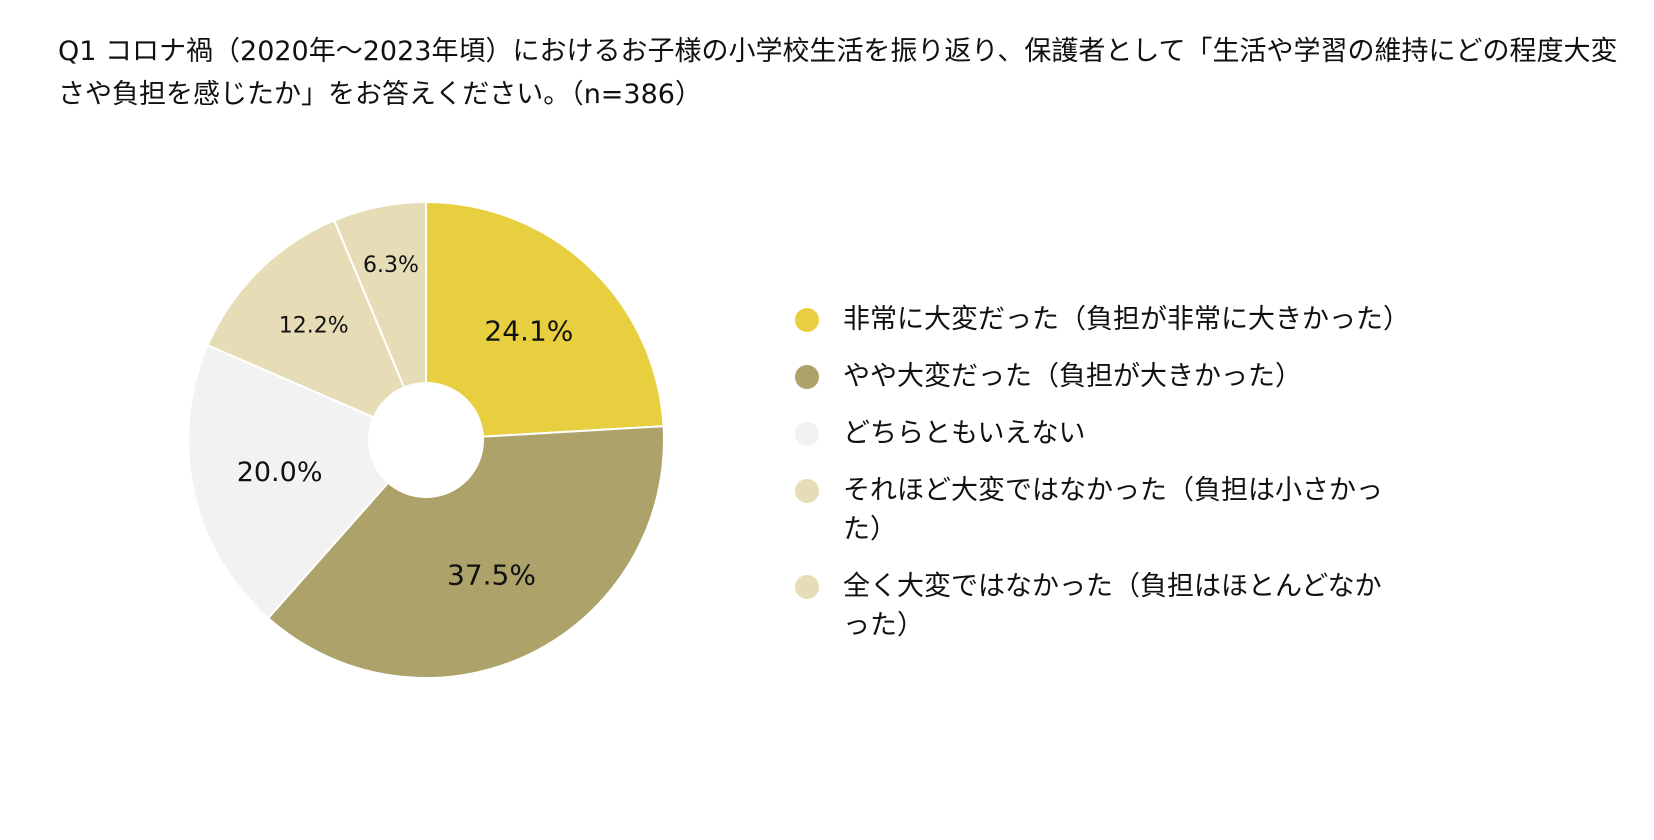  Describe the element at coordinates (1072, 376) in the screenshot. I see `legend-label: やや大変だった（負担が大きかった）` at that location.